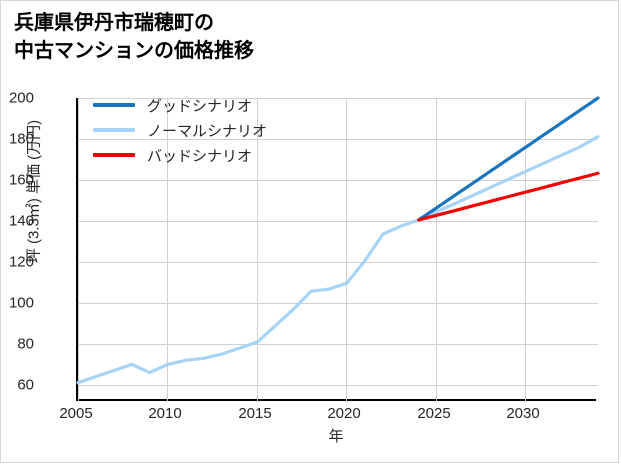  I want to click on bad-scenario-swatch, so click(114, 155).